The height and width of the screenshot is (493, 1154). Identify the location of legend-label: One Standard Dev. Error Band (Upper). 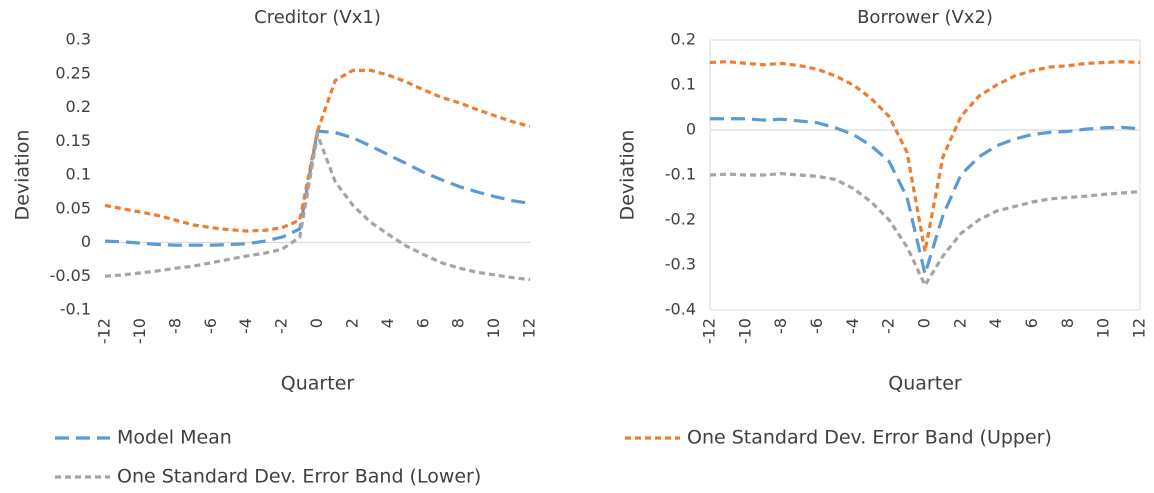
(869, 438).